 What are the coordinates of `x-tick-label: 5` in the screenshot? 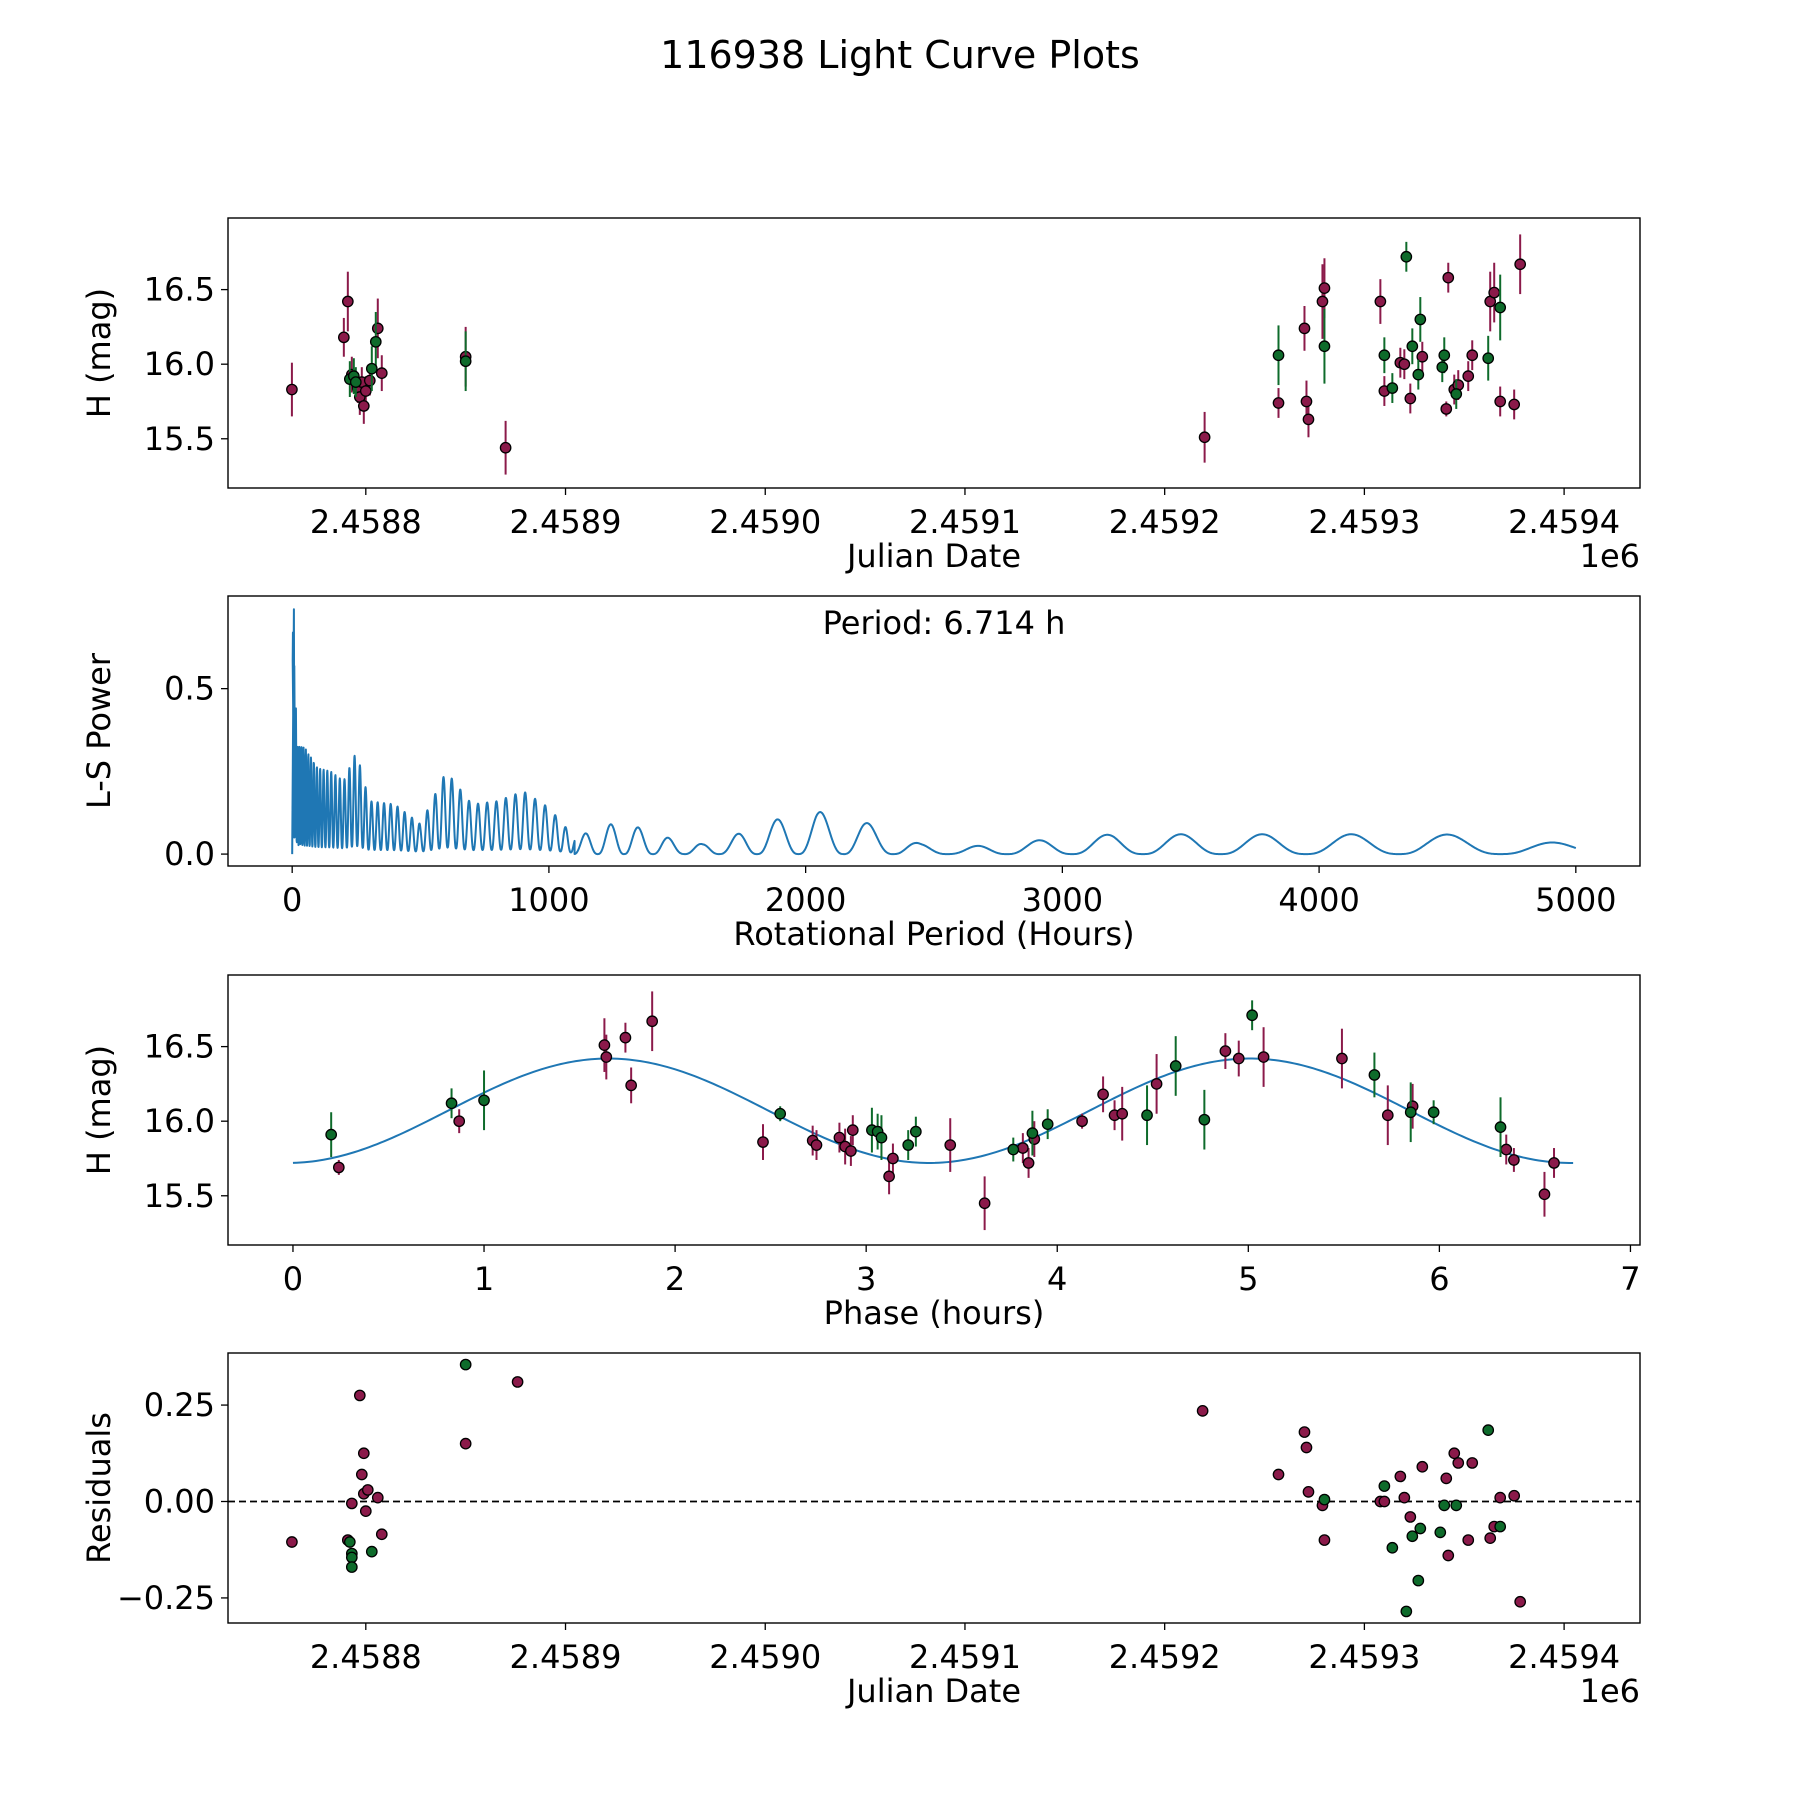 It's located at (1248, 1279).